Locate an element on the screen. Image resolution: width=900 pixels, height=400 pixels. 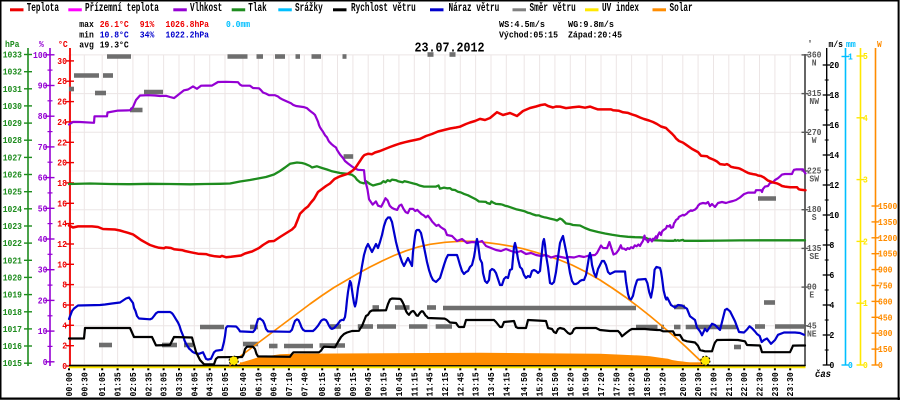
svg-text: 20:00 is located at coordinates (684, 384).